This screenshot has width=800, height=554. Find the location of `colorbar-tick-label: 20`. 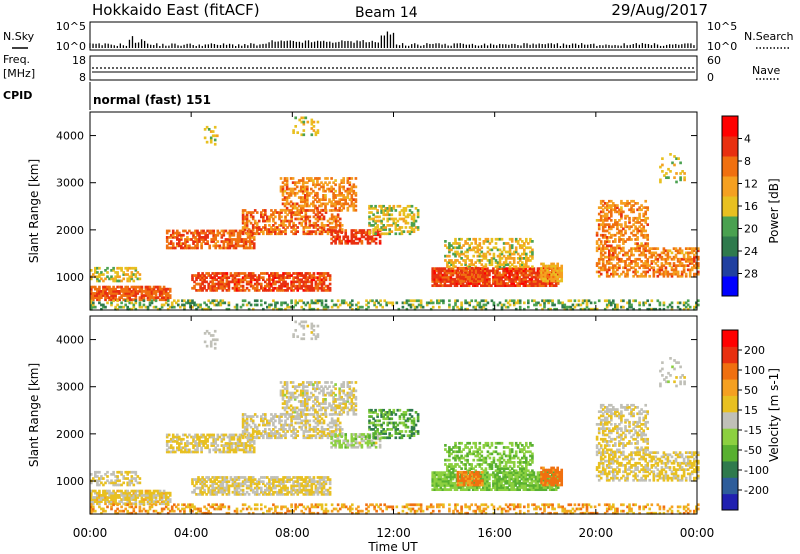

colorbar-tick-label: 20 is located at coordinates (751, 229).